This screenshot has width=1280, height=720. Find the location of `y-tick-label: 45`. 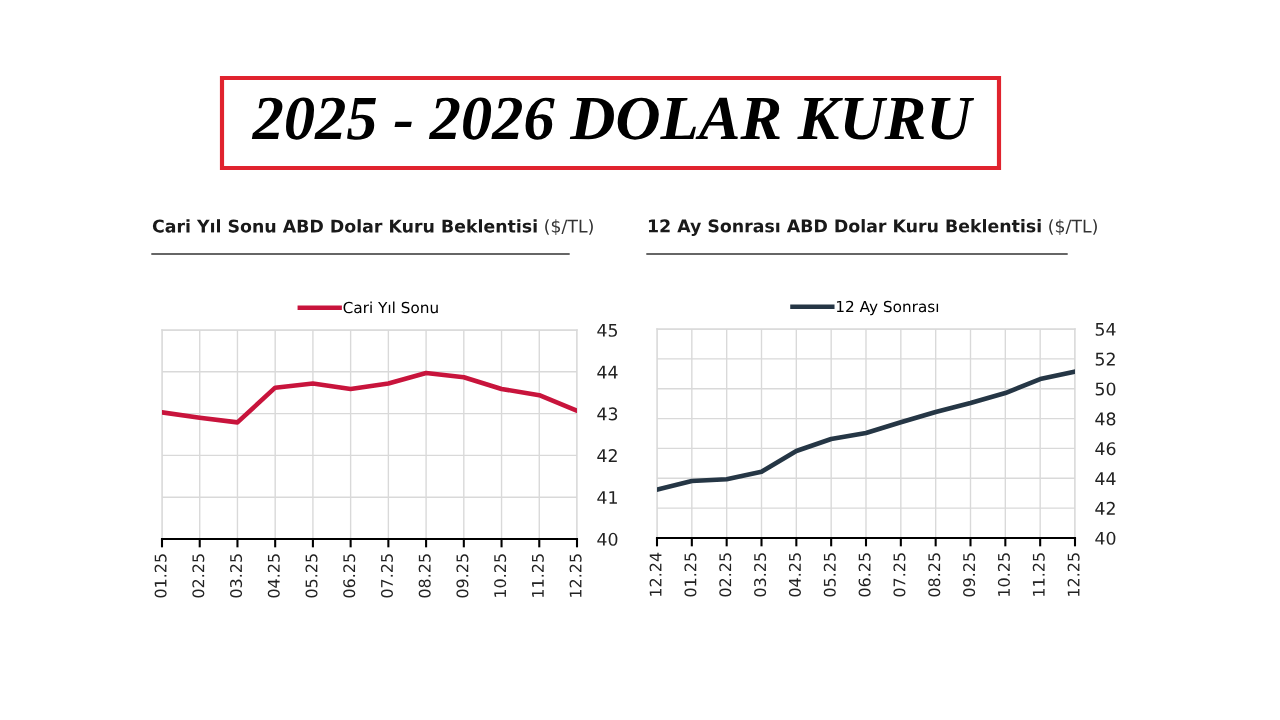

y-tick-label: 45 is located at coordinates (607, 330).